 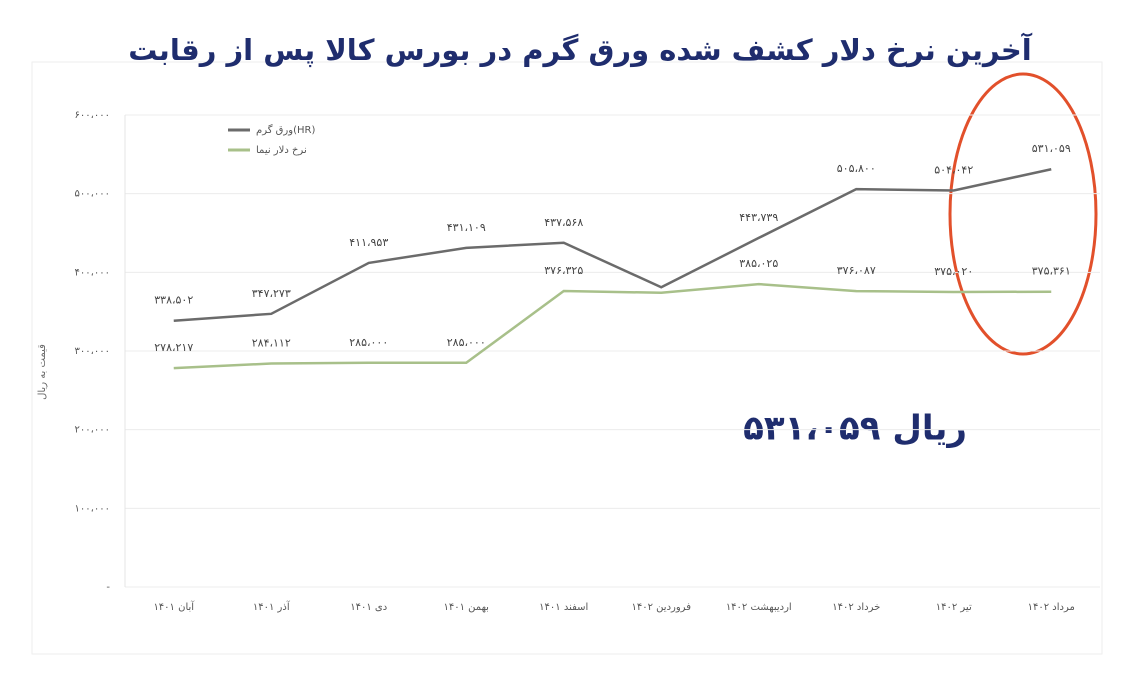 What do you see at coordinates (466, 607) in the screenshot?
I see `x-tick-label: بهمن ۱۴۰۱` at bounding box center [466, 607].